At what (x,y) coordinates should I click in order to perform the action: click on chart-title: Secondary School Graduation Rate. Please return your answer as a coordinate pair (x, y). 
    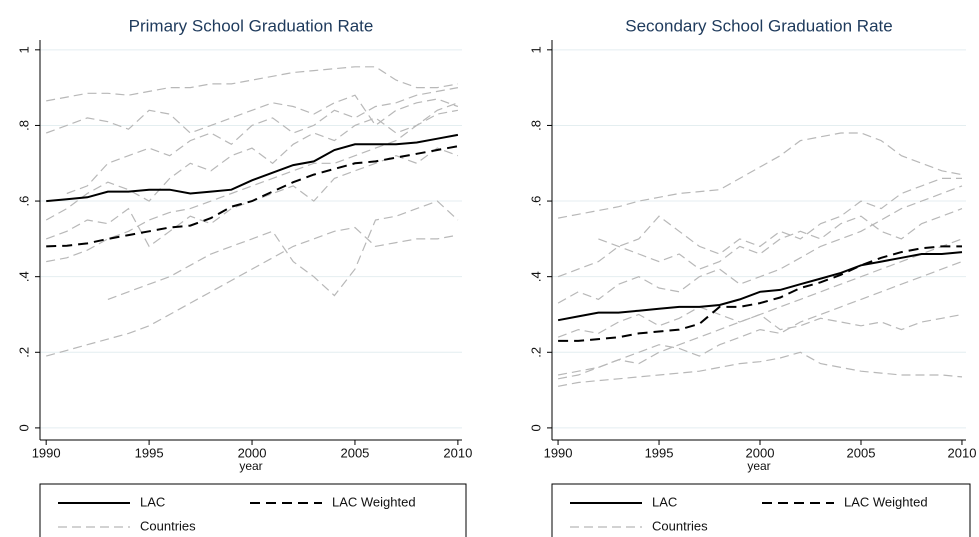
    Looking at the image, I should click on (758, 25).